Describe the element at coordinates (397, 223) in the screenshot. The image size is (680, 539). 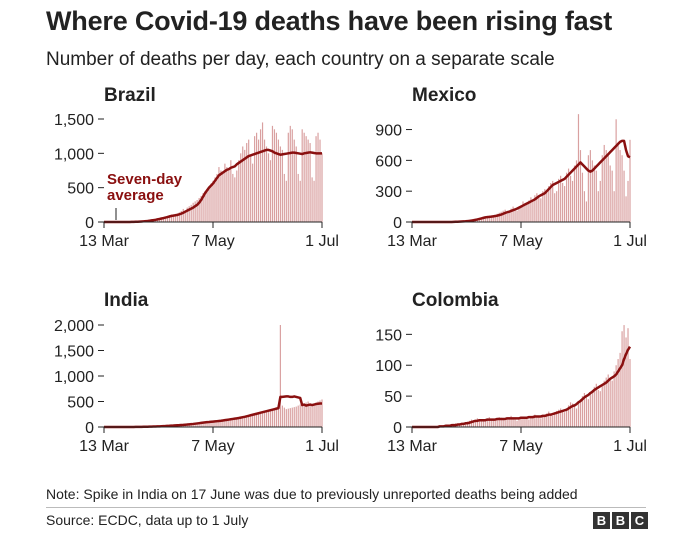
I see `y-tick-label: 0` at that location.